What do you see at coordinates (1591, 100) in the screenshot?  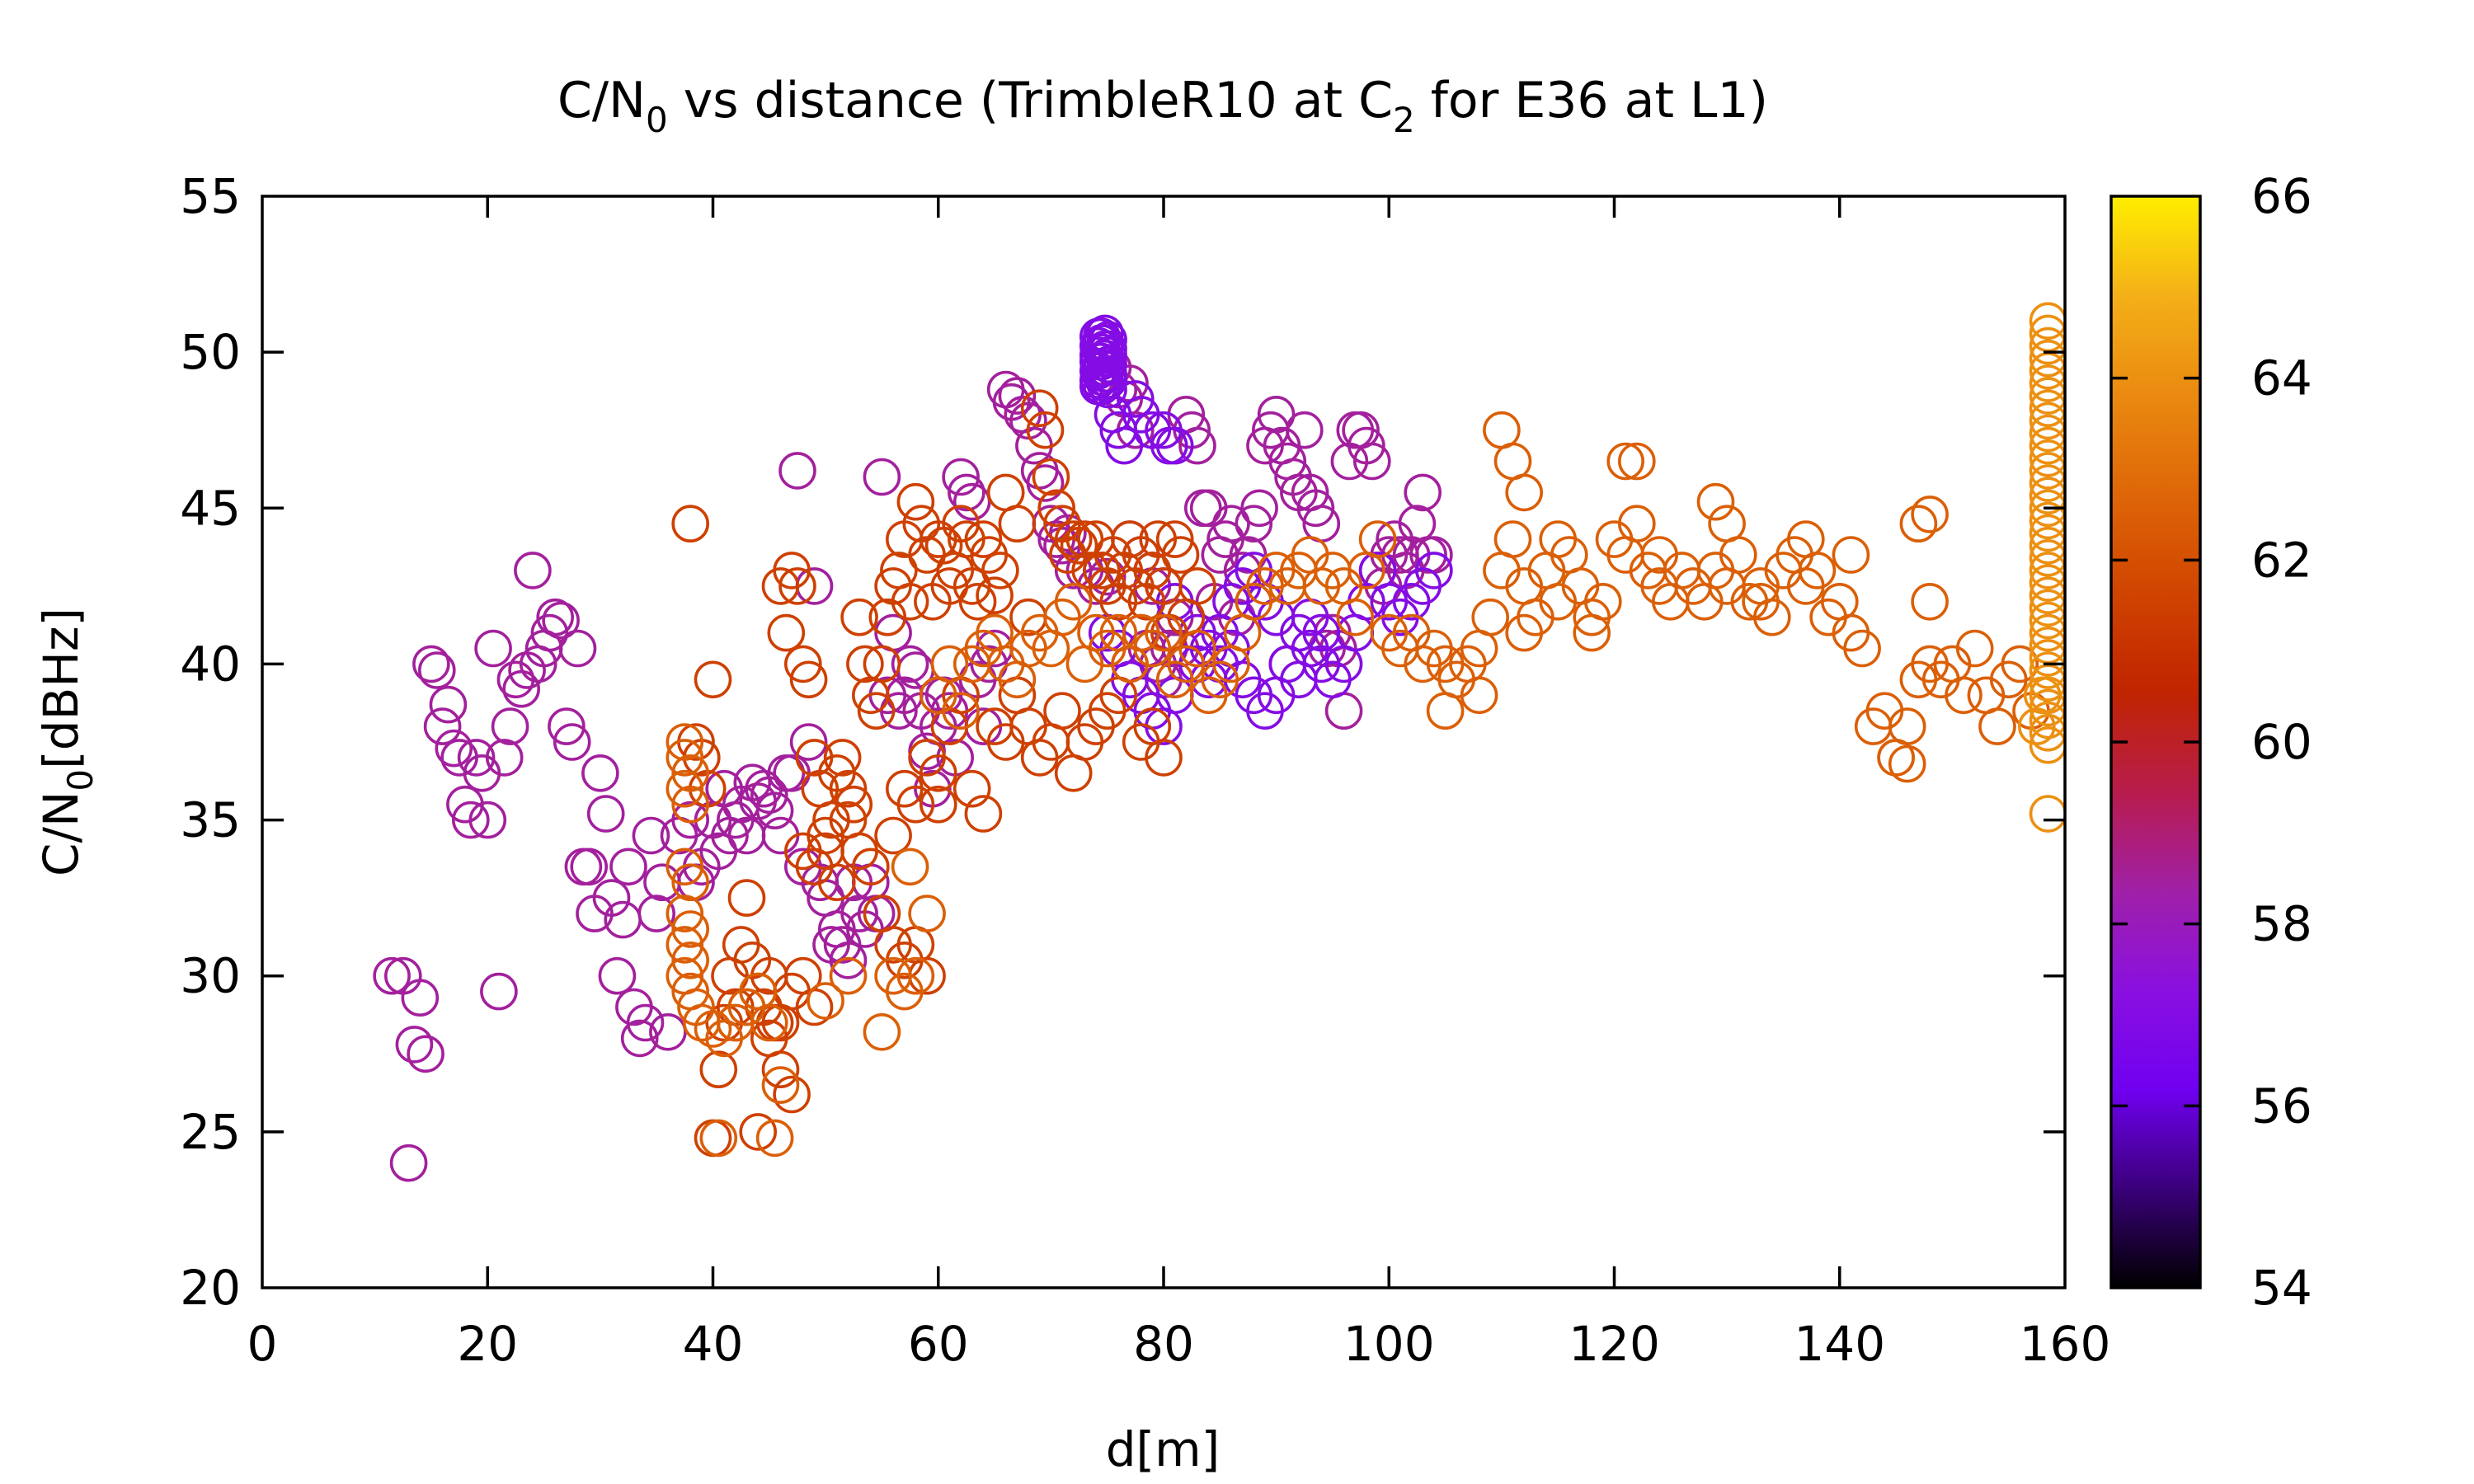 I see `chart-title-suffix: for E36 at L1)` at bounding box center [1591, 100].